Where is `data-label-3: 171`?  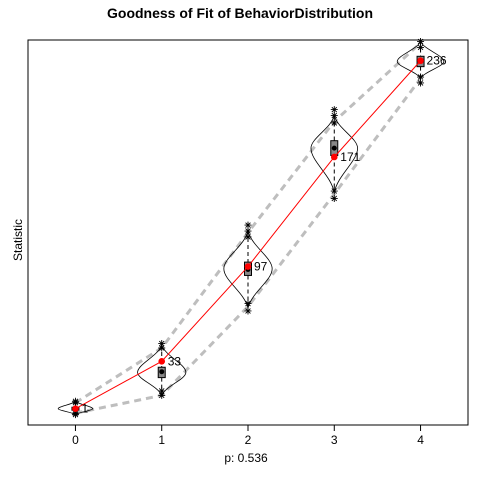 data-label-3: 171 is located at coordinates (350, 157).